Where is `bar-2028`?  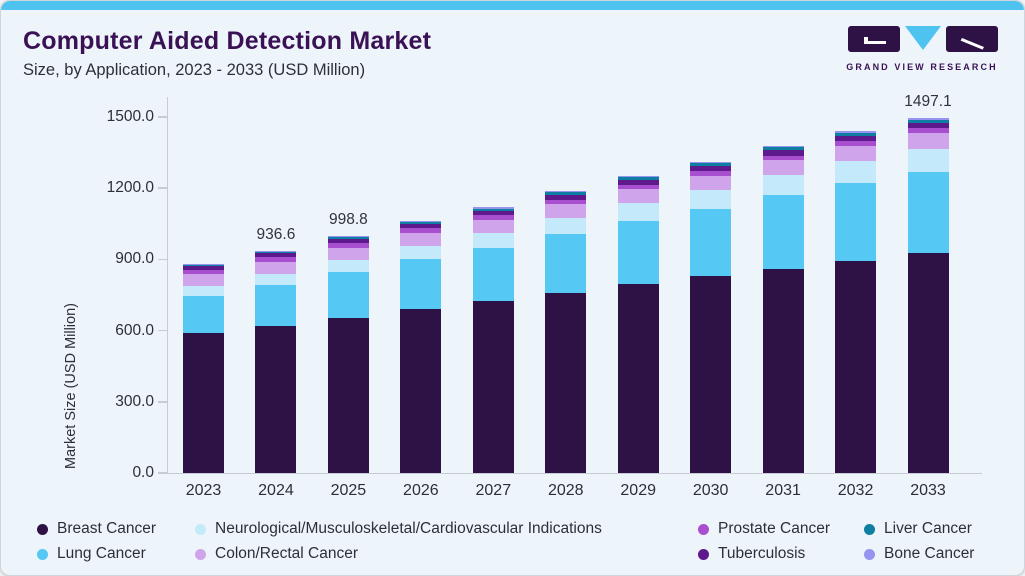 bar-2028 is located at coordinates (566, 332).